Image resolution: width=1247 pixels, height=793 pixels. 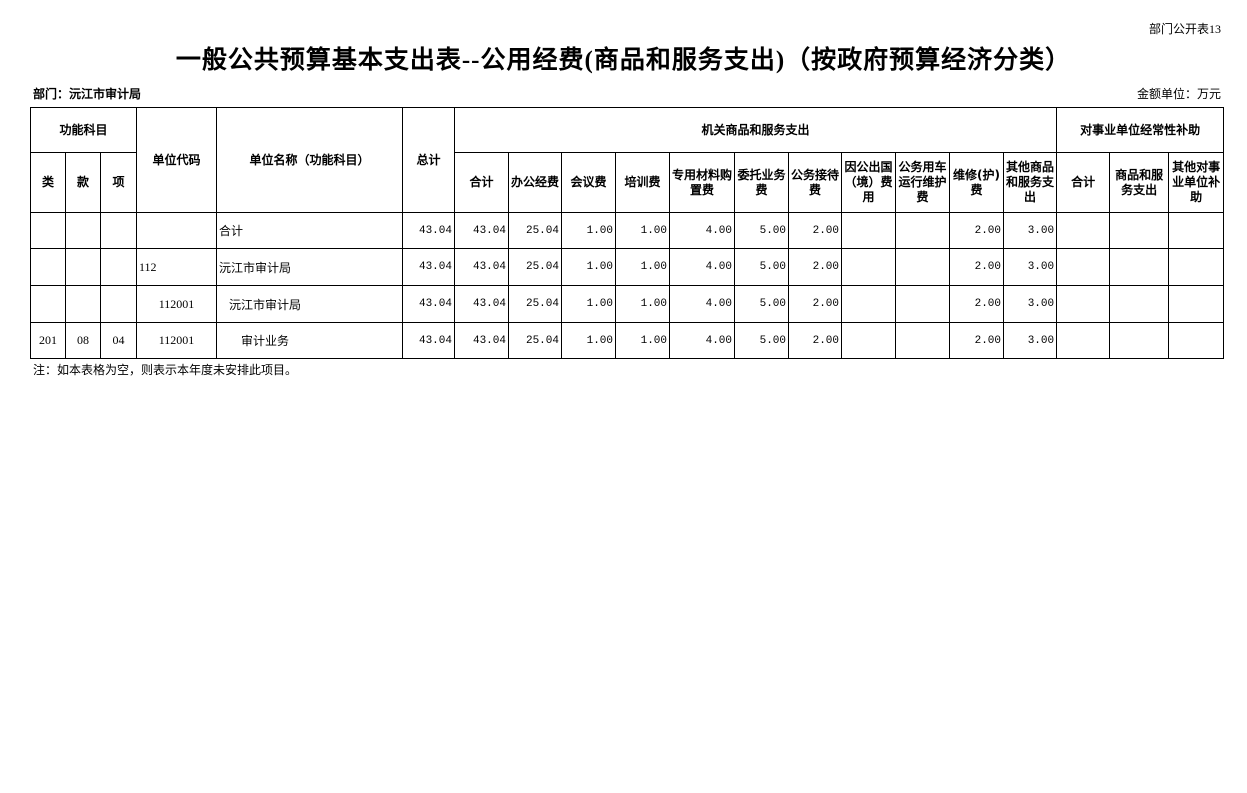 What do you see at coordinates (922, 182) in the screenshot?
I see `header-goods-col: 公务用车运行维护费` at bounding box center [922, 182].